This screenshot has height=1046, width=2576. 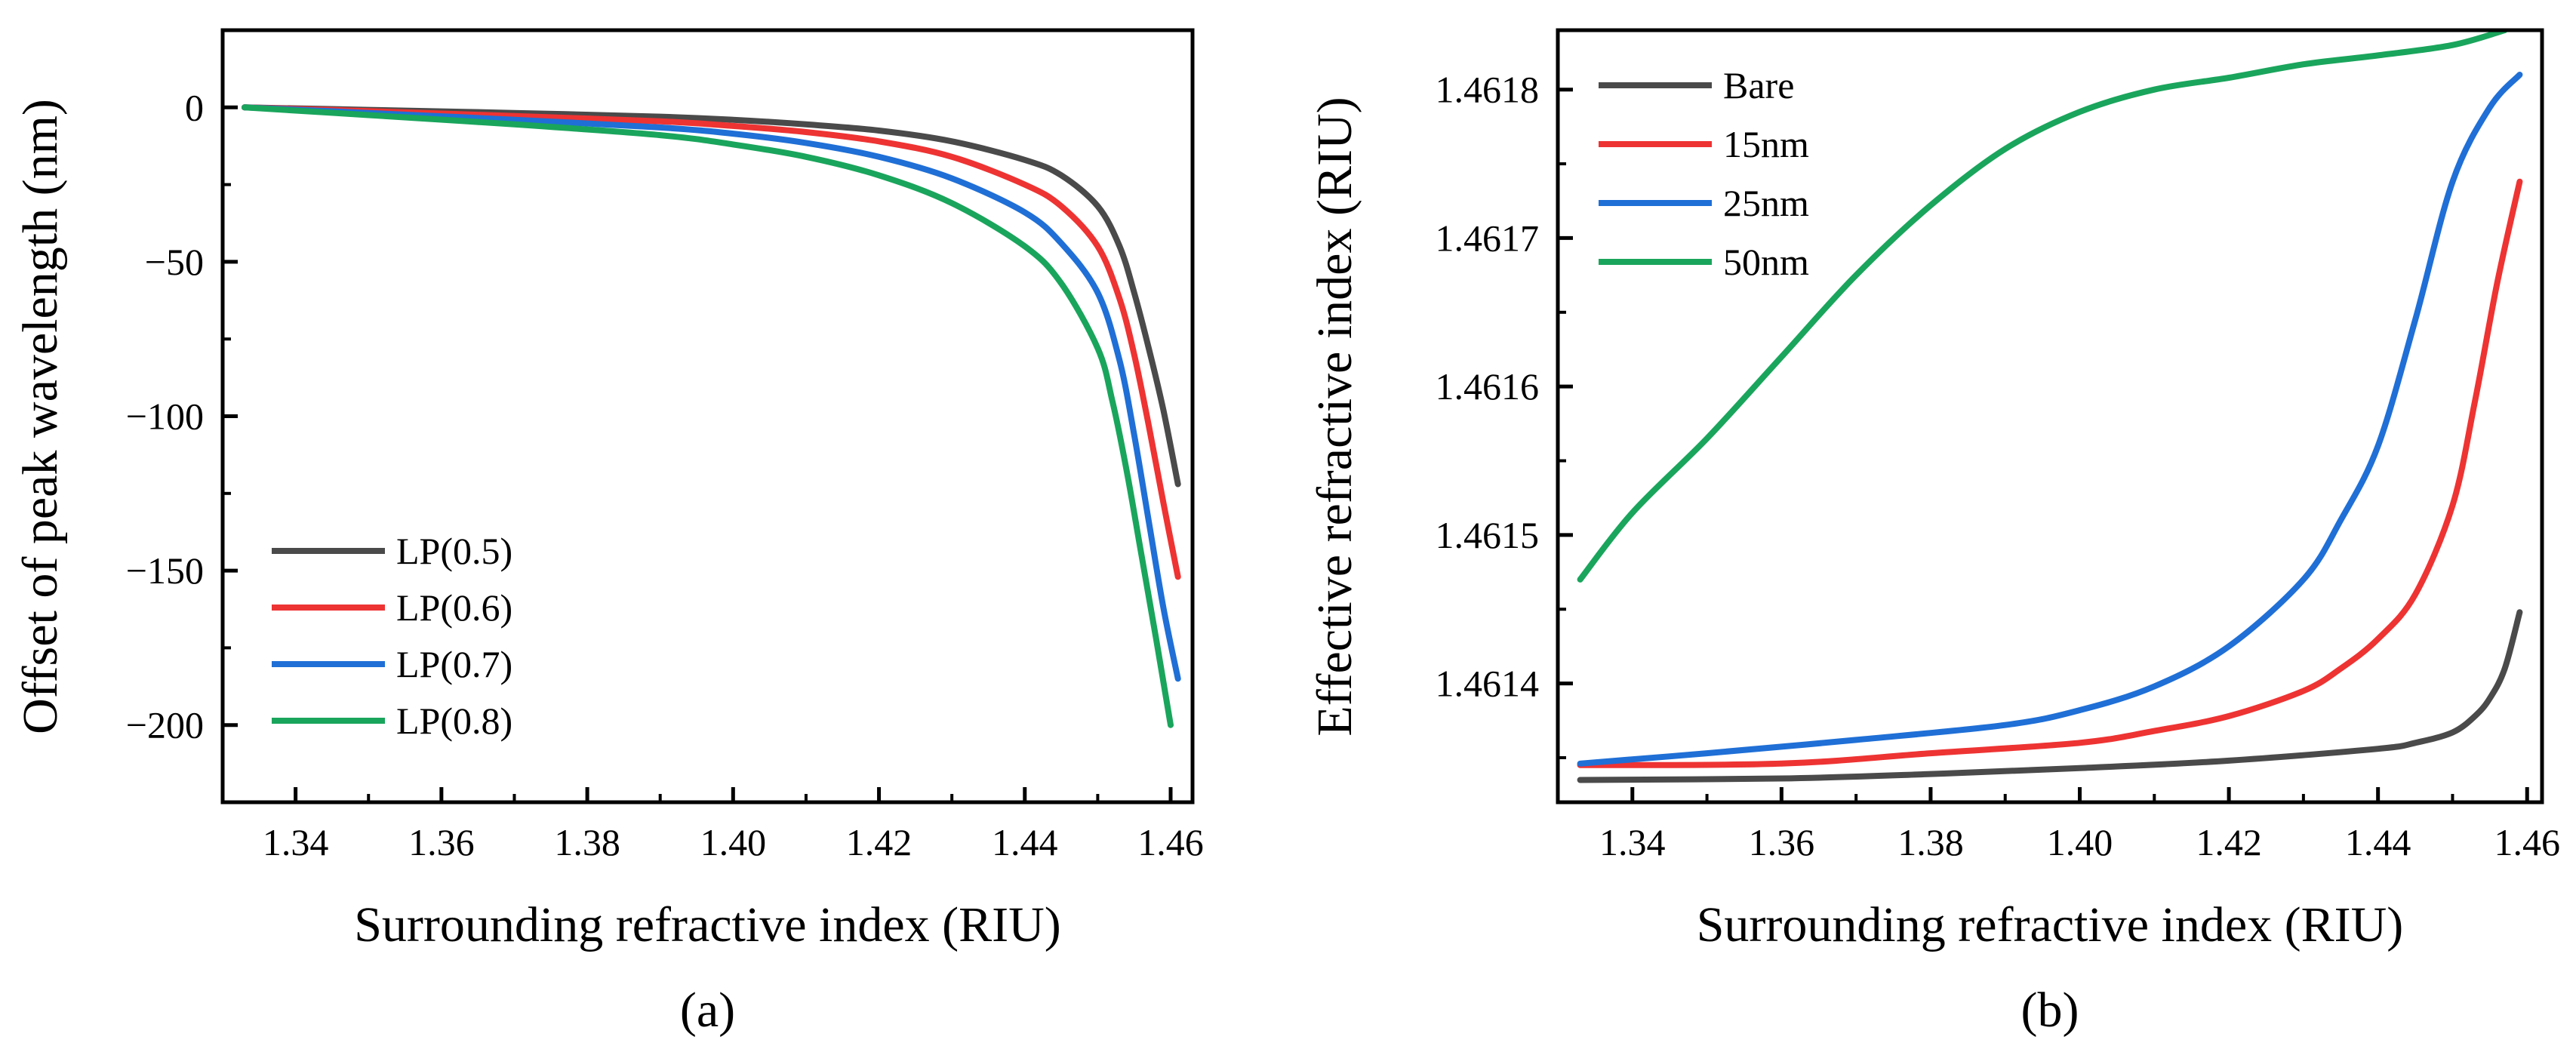 What do you see at coordinates (165, 725) in the screenshot?
I see `y-tick-label: −200` at bounding box center [165, 725].